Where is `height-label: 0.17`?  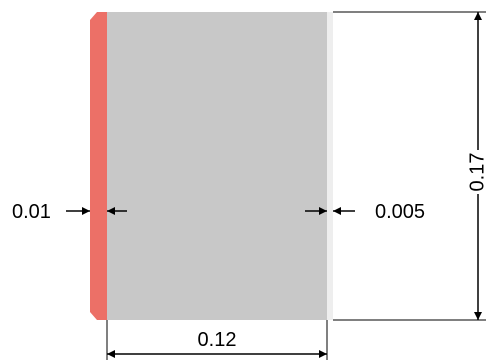 height-label: 0.17 is located at coordinates (477, 172).